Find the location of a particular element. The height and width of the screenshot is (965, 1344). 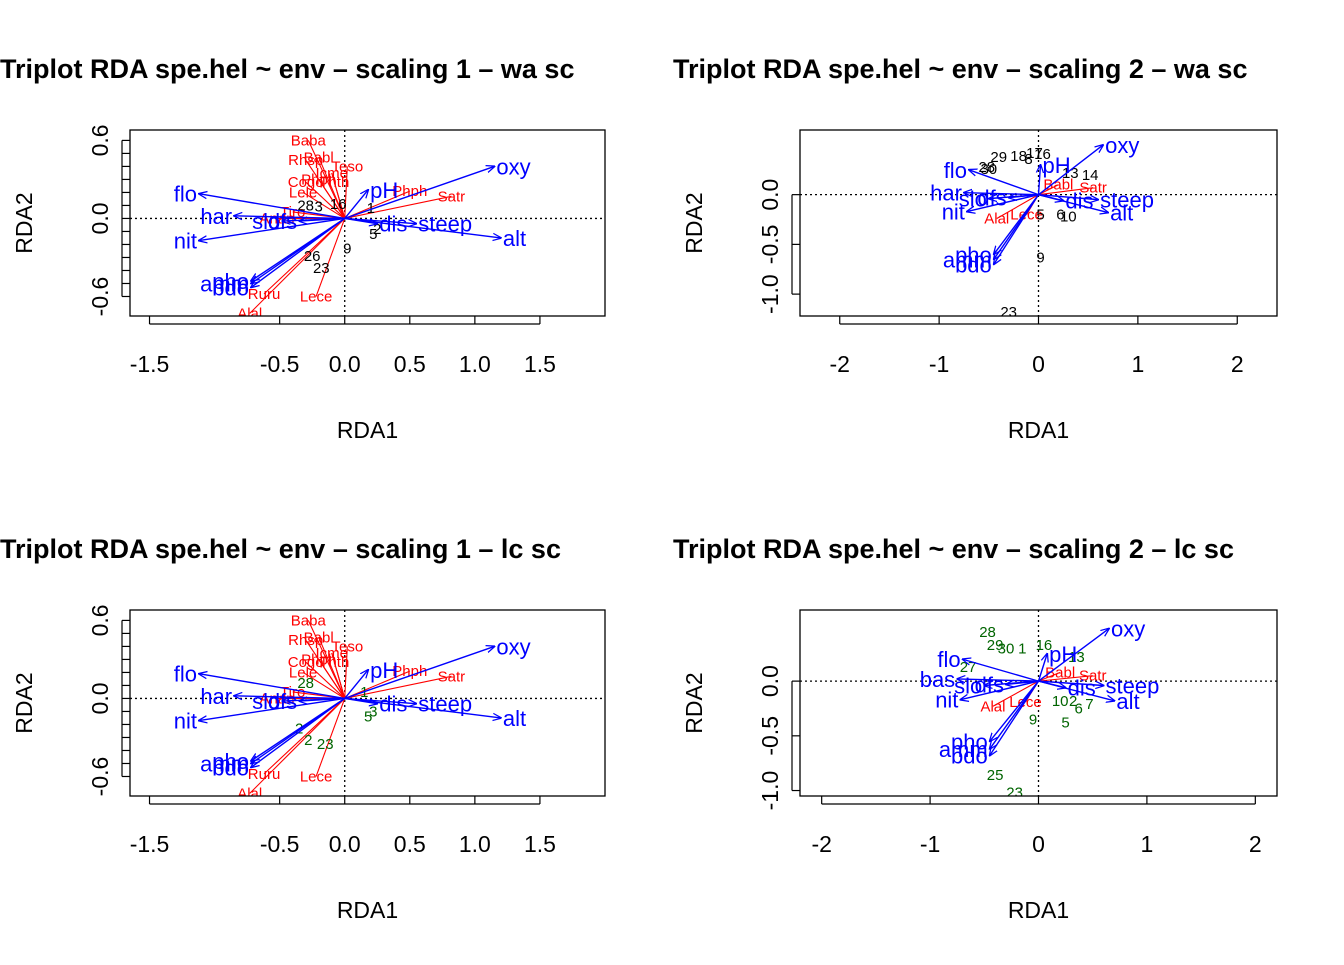

site-label: 30 is located at coordinates (1006, 648).